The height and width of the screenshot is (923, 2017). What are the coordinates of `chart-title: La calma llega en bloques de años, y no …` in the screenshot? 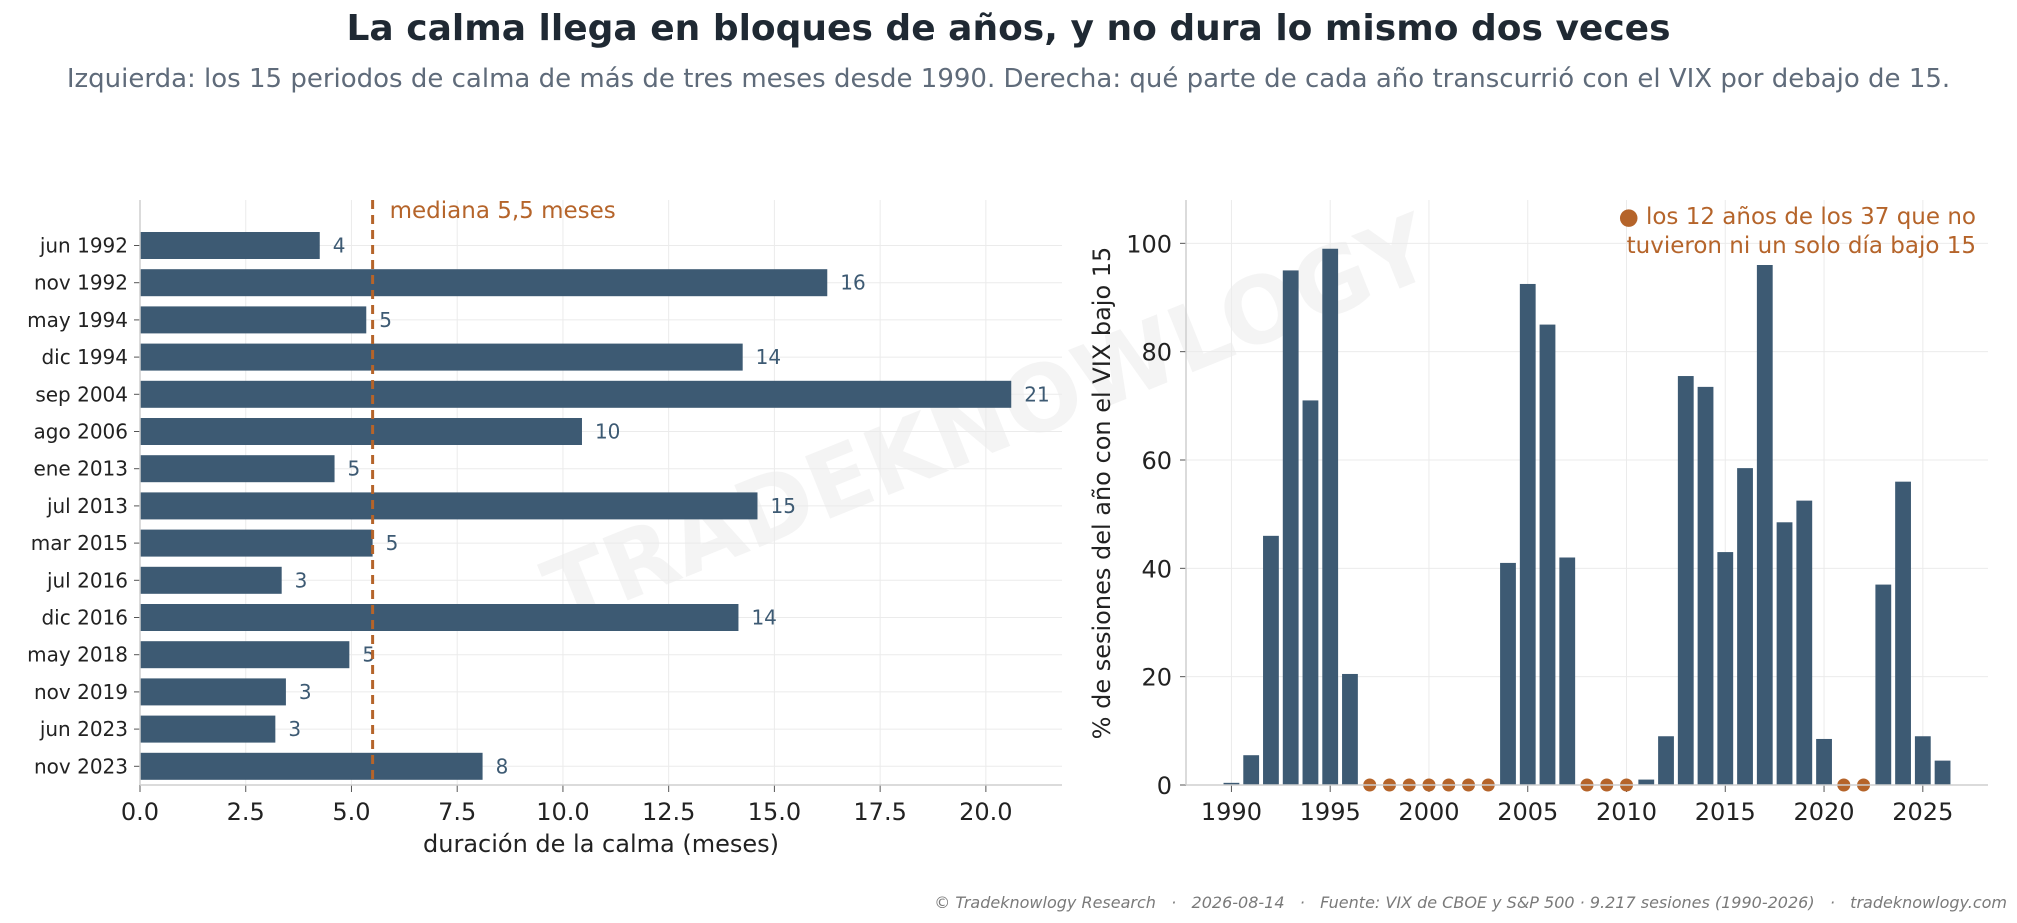 It's located at (1008, 28).